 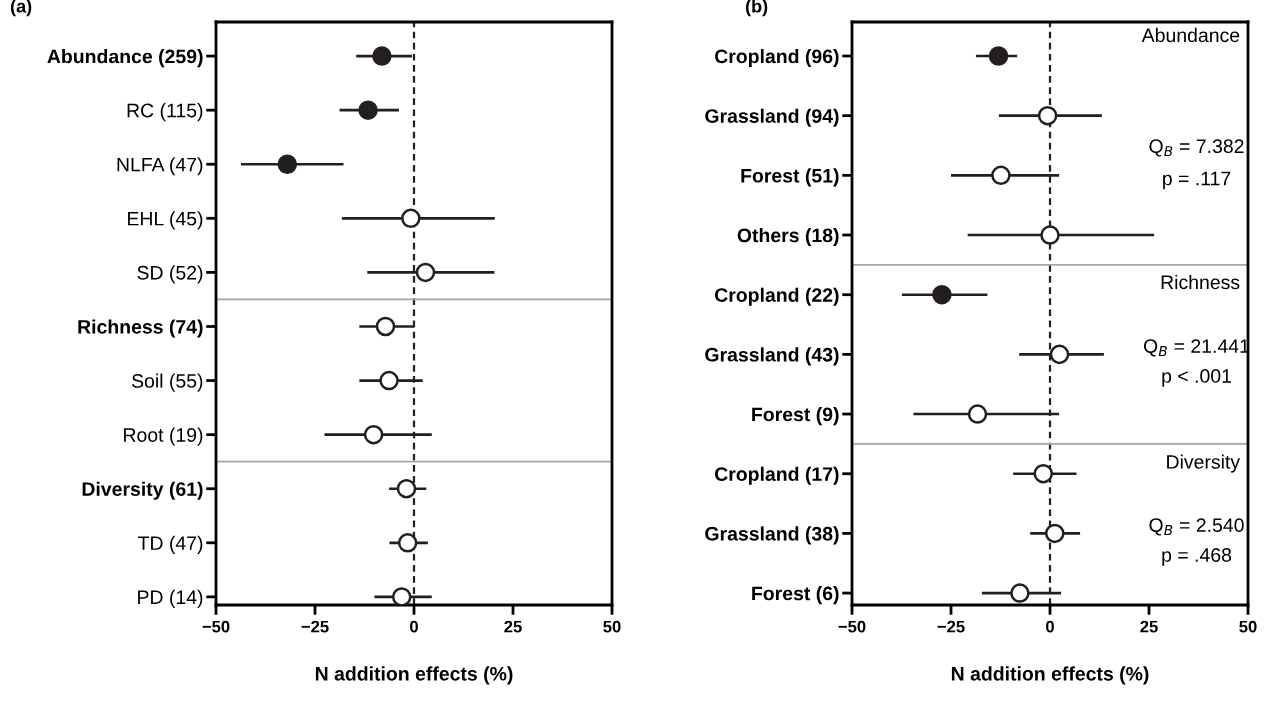 What do you see at coordinates (1196, 348) in the screenshot?
I see `annotation: Q$_{B}$ = 21.441` at bounding box center [1196, 348].